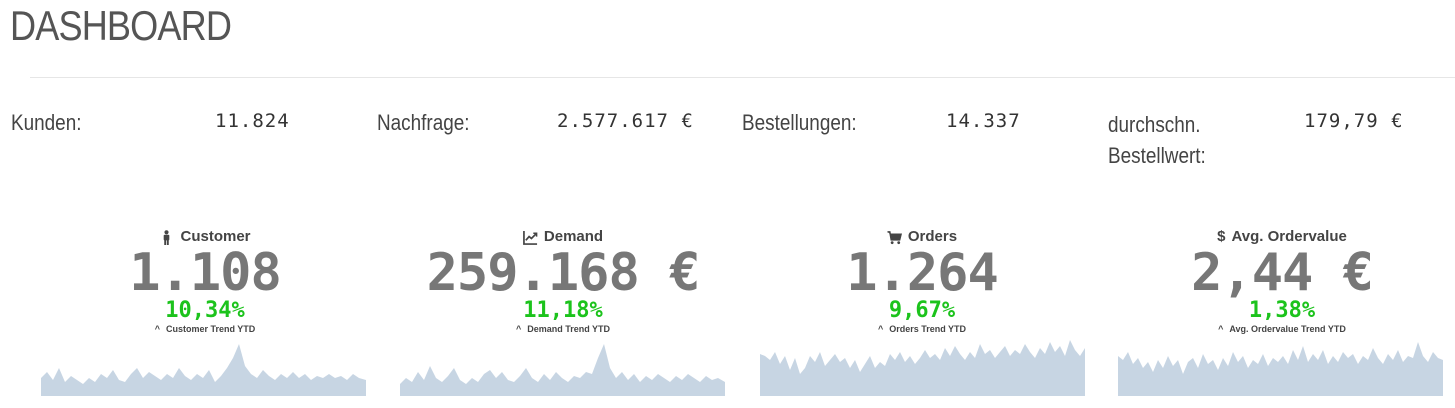  What do you see at coordinates (215, 236) in the screenshot?
I see `kpi-title: Customer` at bounding box center [215, 236].